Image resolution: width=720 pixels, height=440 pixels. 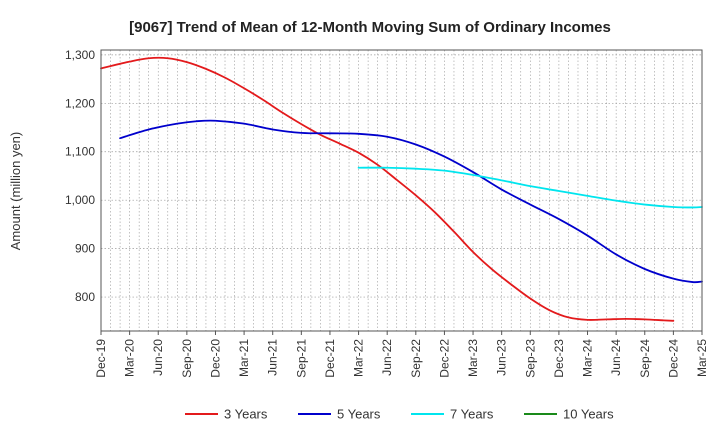 I want to click on y-tick-label: 900, so click(x=85, y=249).